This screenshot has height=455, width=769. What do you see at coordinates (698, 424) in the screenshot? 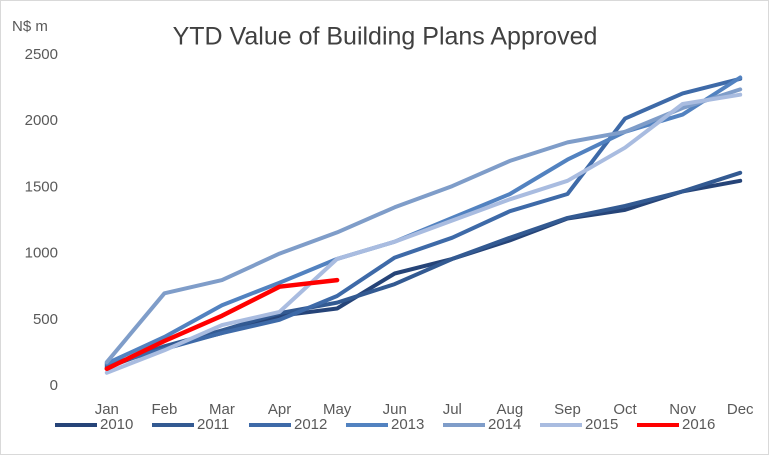
I see `legend-label: 2016` at bounding box center [698, 424].